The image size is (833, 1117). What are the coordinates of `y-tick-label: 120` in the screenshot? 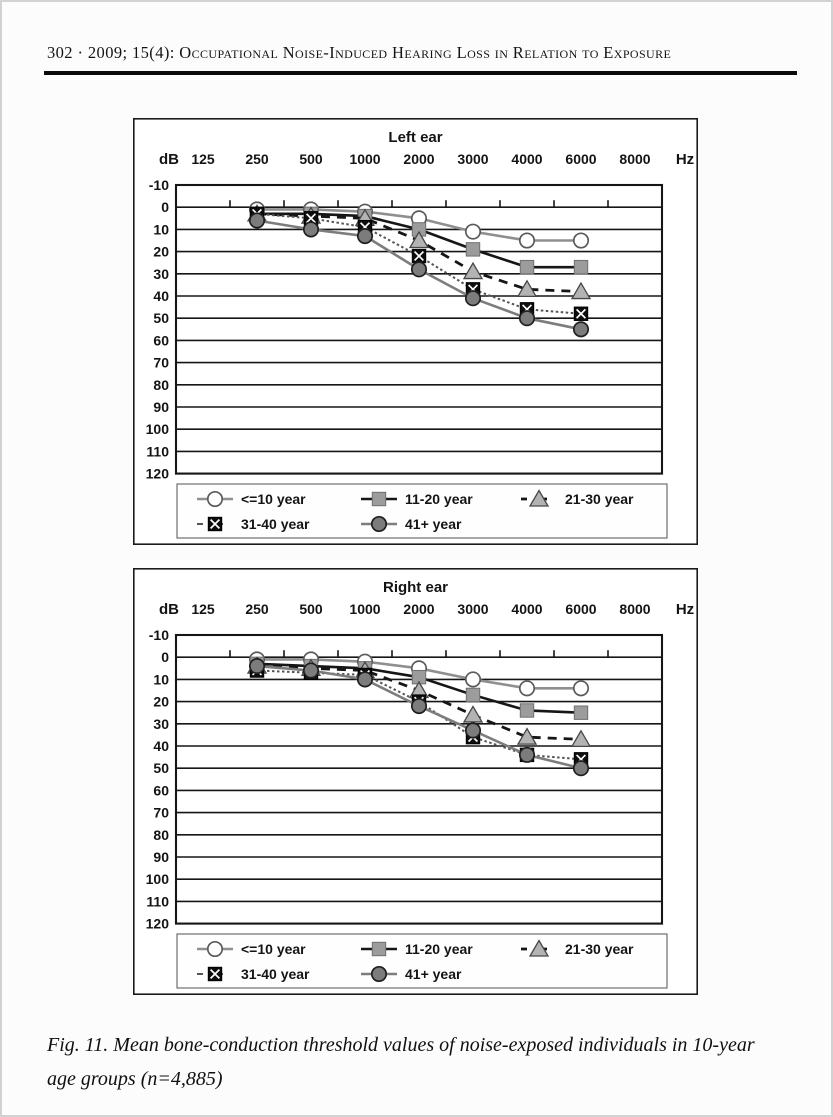 It's located at (158, 924).